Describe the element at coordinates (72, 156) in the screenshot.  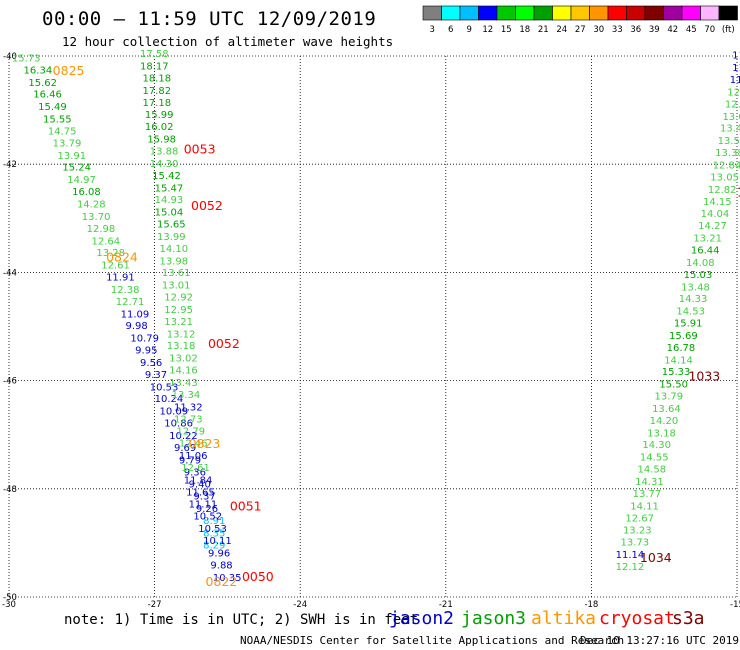
I see `data-point-label: 13.91` at that location.